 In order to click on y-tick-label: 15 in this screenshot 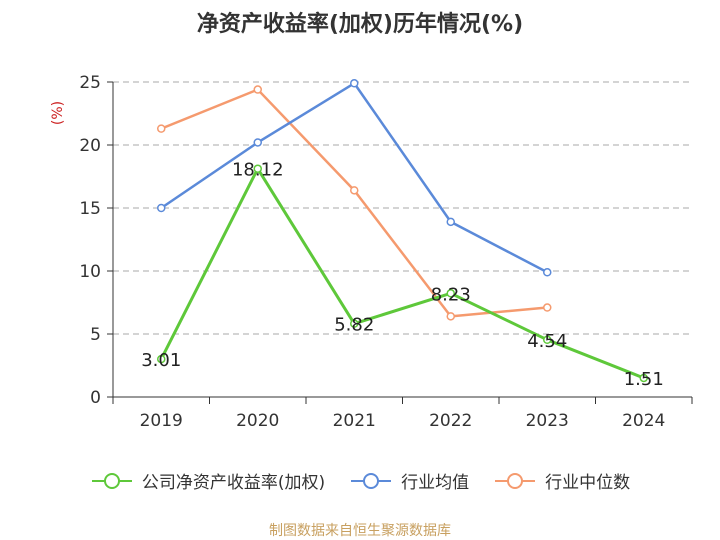, I will do `click(90, 209)`.